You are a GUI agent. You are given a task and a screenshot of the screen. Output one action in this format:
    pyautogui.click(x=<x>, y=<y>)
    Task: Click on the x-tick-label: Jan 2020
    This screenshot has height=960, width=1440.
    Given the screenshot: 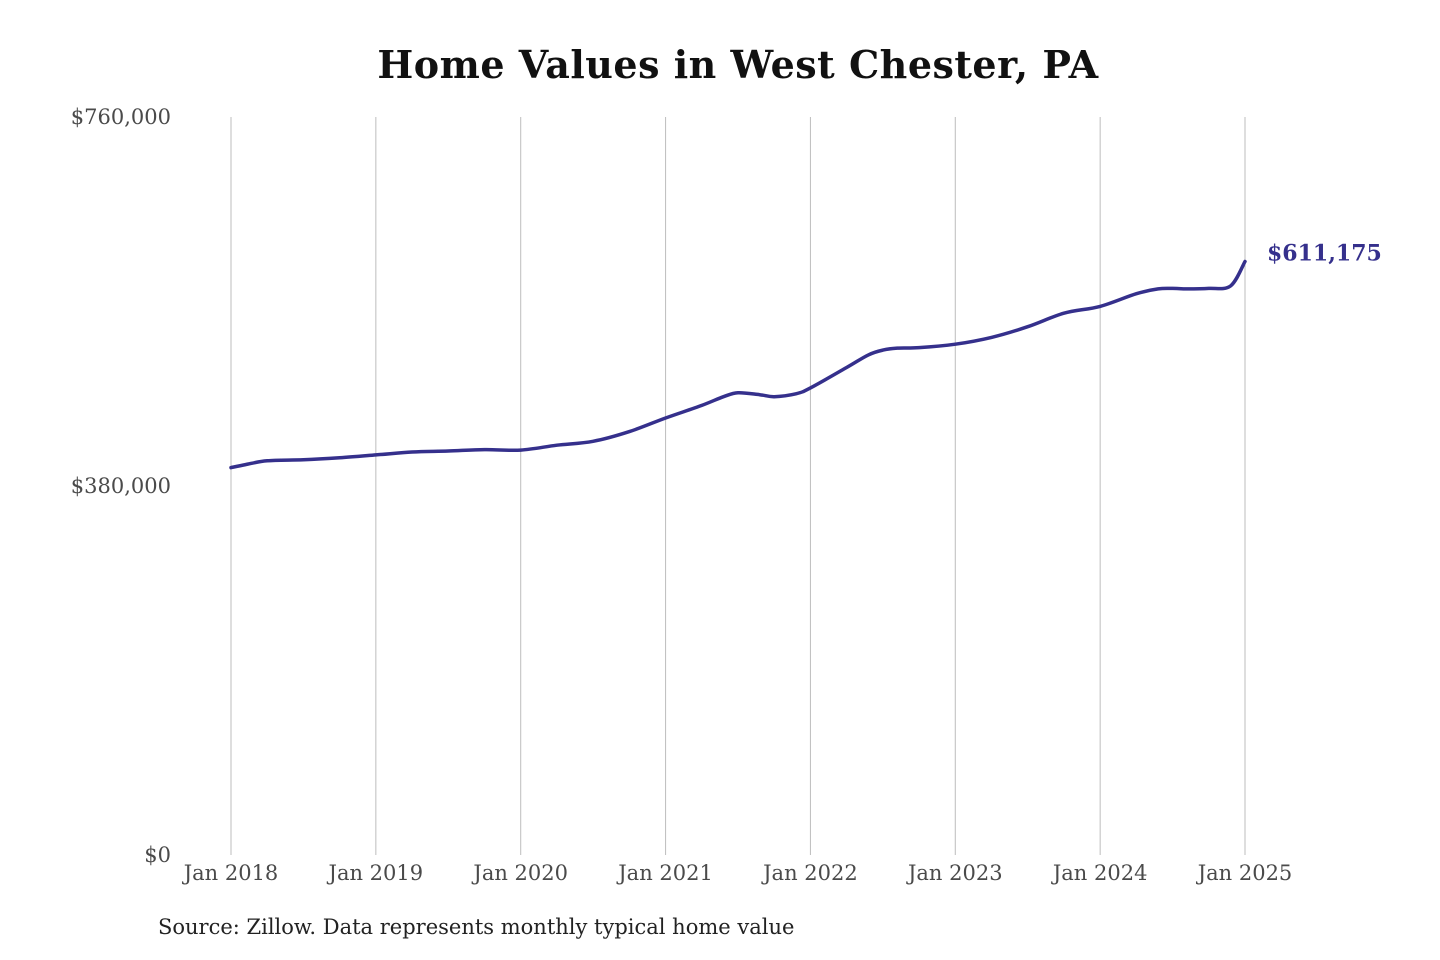 What is the action you would take?
    pyautogui.click(x=519, y=873)
    